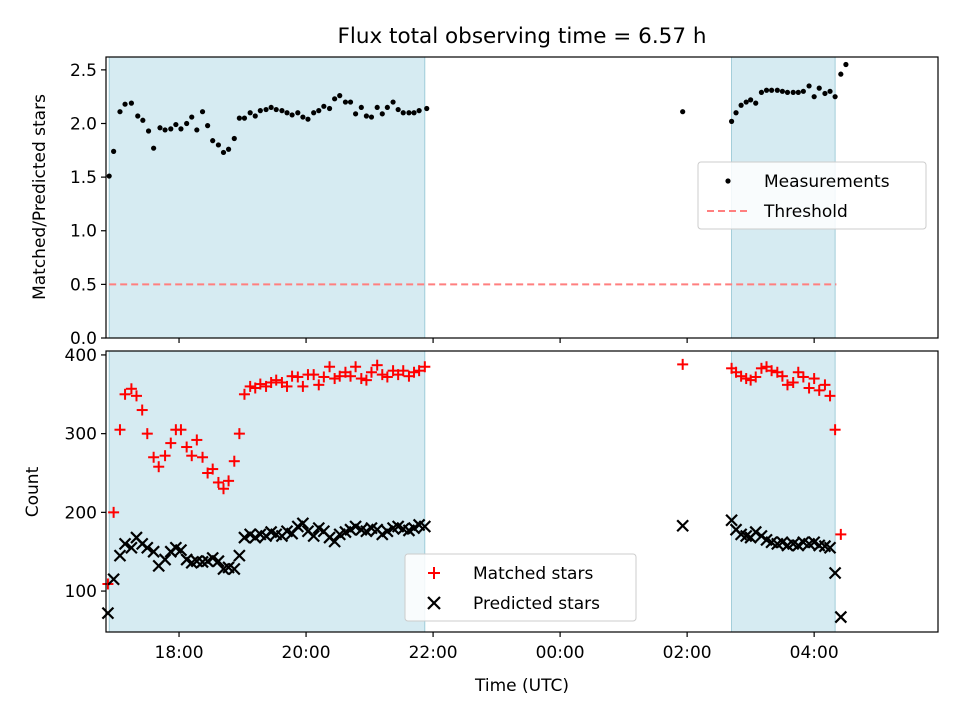 The width and height of the screenshot is (960, 720). What do you see at coordinates (81, 592) in the screenshot?
I see `count-y-tick-label-0: 100` at bounding box center [81, 592].